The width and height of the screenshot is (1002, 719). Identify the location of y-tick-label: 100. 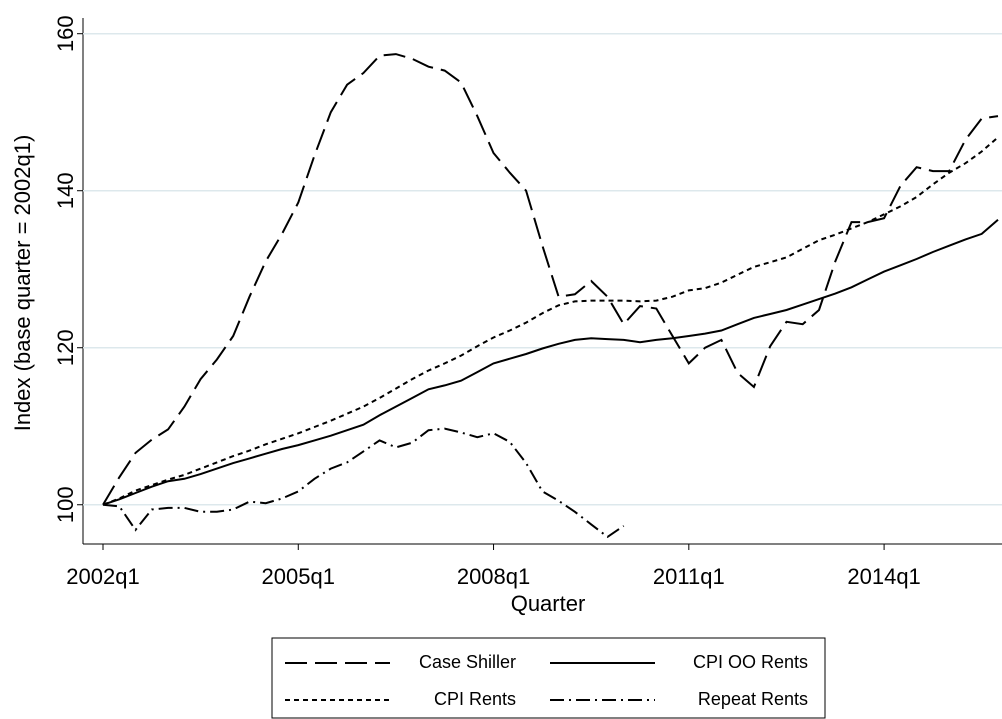
(65, 504).